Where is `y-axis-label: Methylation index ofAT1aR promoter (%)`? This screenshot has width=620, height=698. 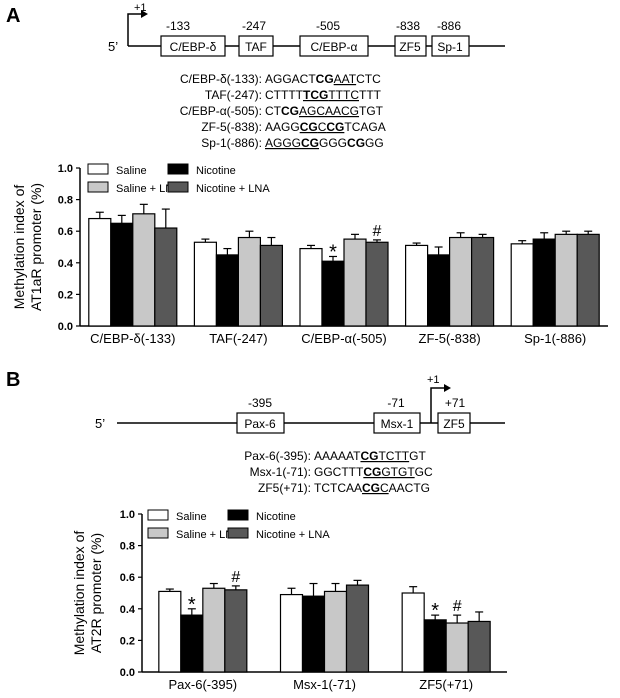
y-axis-label: Methylation index ofAT1aR promoter (%) is located at coordinates (27, 247).